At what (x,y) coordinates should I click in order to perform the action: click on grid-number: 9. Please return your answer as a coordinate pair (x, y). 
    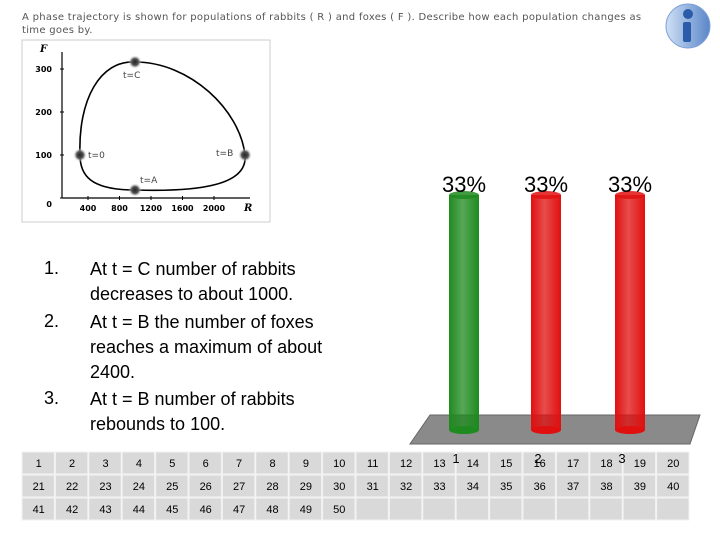
    Looking at the image, I should click on (306, 464).